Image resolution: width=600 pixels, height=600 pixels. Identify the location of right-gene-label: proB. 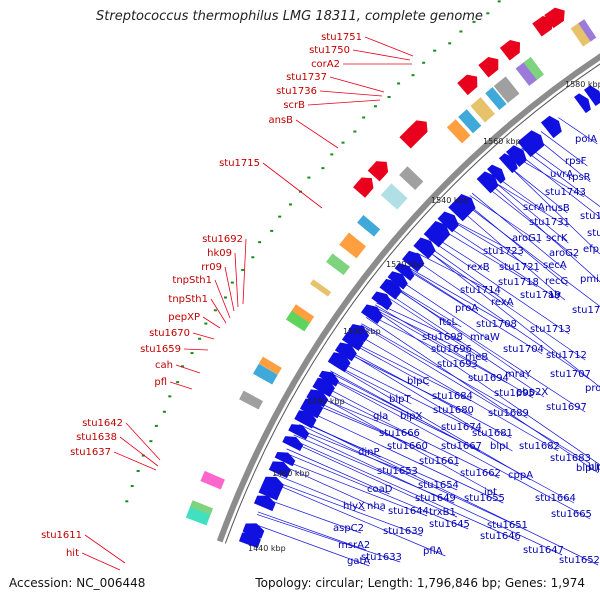
(592, 388).